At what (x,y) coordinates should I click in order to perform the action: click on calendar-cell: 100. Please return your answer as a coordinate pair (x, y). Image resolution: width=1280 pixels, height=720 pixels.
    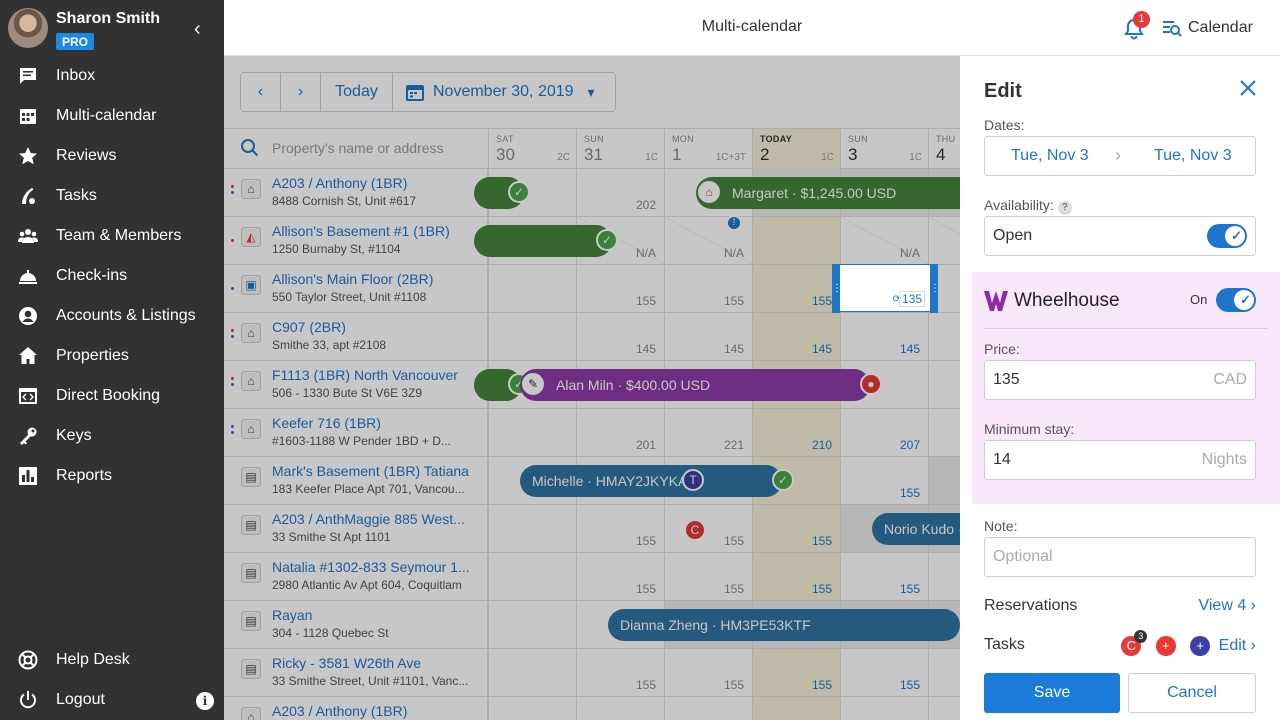
    Looking at the image, I should click on (944, 384).